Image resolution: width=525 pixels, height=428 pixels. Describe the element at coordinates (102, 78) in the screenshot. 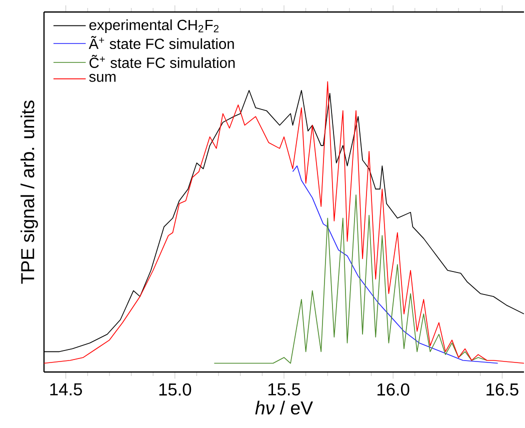

I see `legend-label: sum` at that location.